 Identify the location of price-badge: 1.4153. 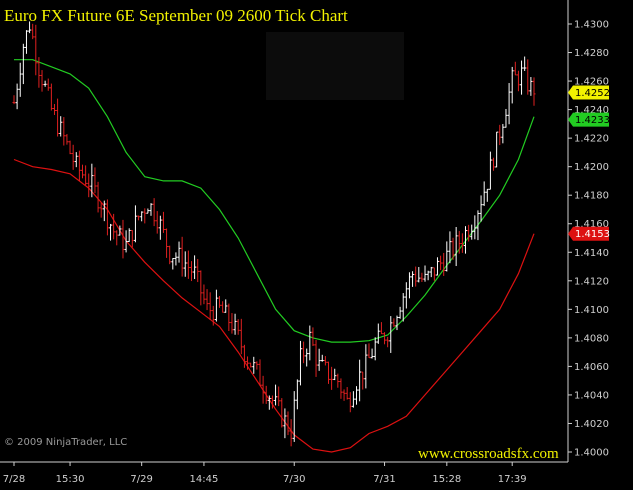
(589, 233).